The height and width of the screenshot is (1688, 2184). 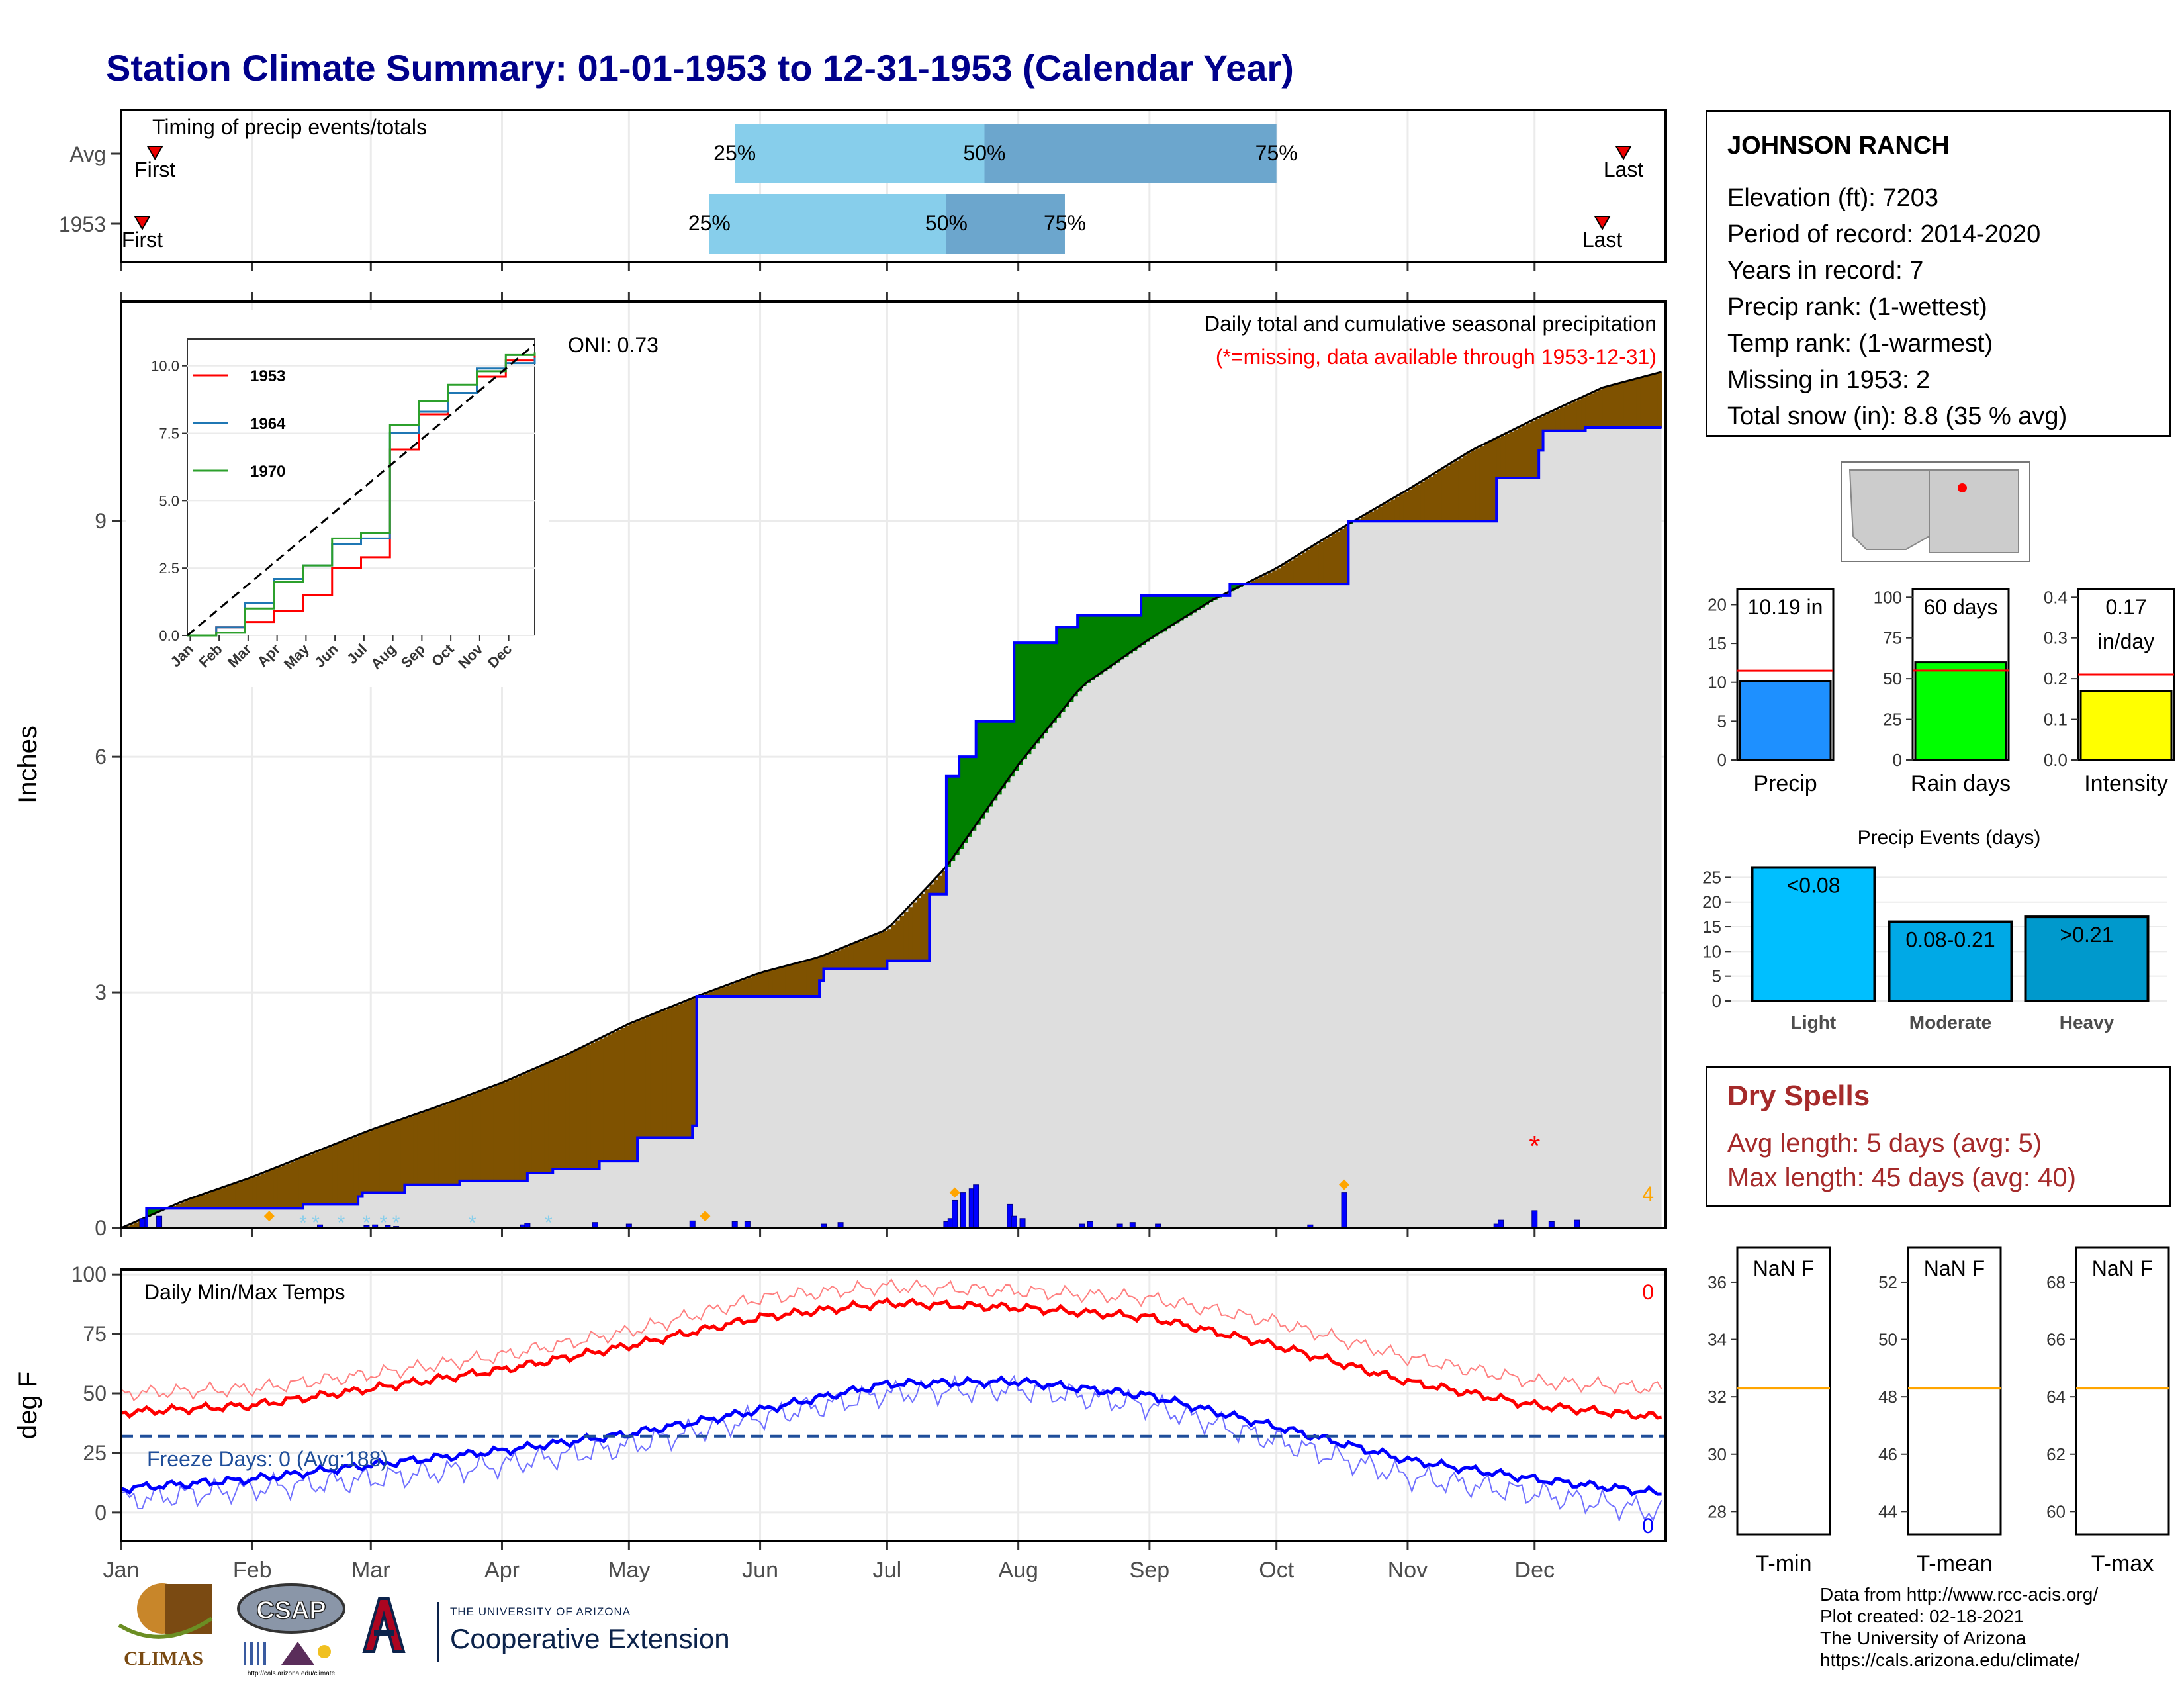 What do you see at coordinates (2126, 783) in the screenshot?
I see `summary-panel-name: Intensity` at bounding box center [2126, 783].